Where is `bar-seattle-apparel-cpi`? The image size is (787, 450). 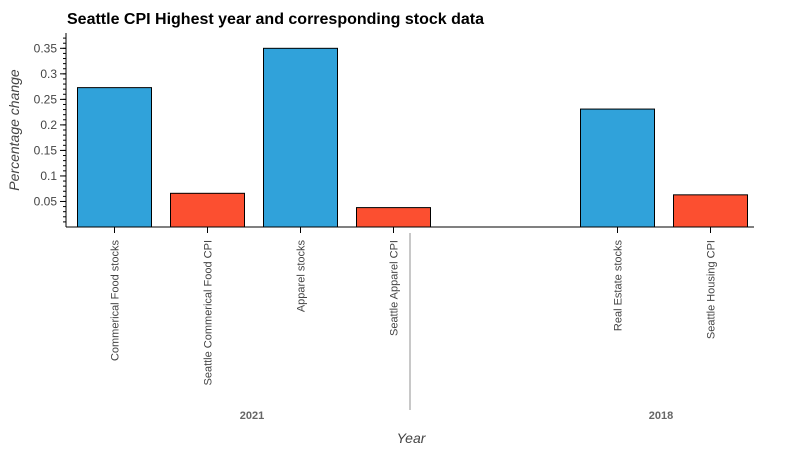
bar-seattle-apparel-cpi is located at coordinates (393, 217).